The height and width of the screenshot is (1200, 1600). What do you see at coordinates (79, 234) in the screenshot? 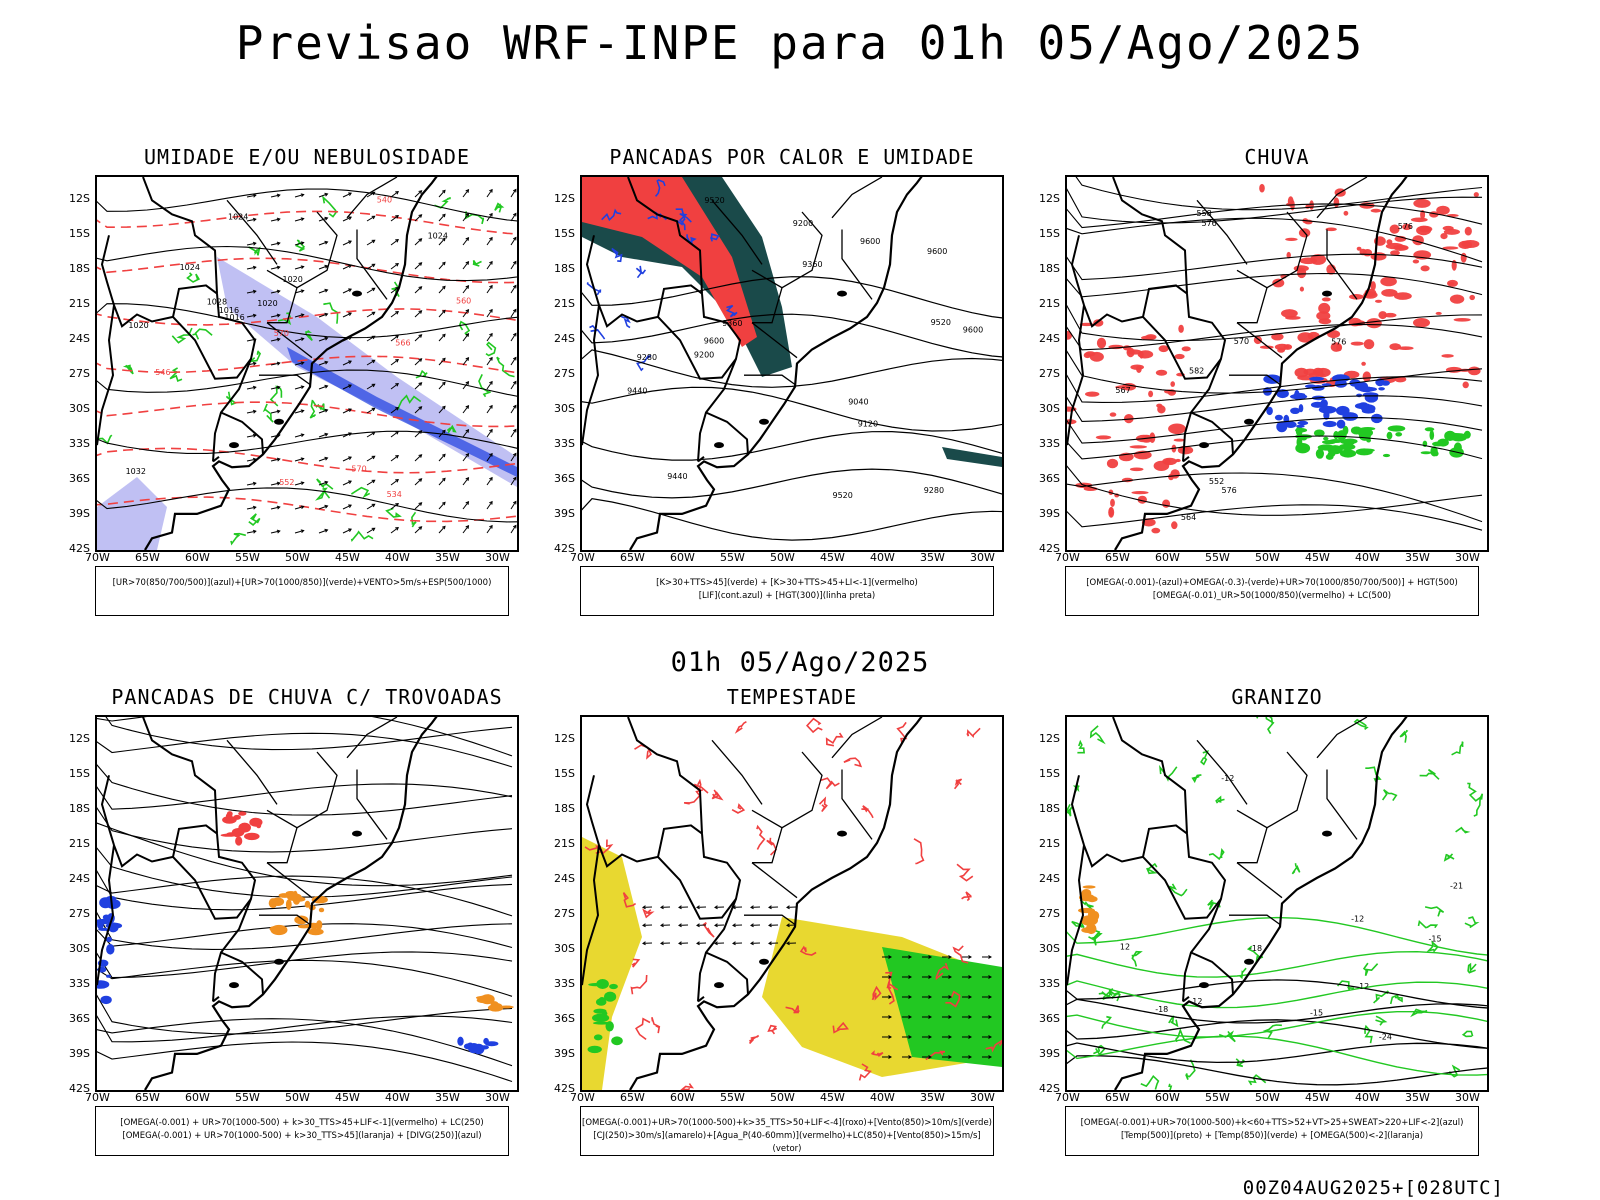
I see `latitude-tick: 15S` at bounding box center [79, 234].